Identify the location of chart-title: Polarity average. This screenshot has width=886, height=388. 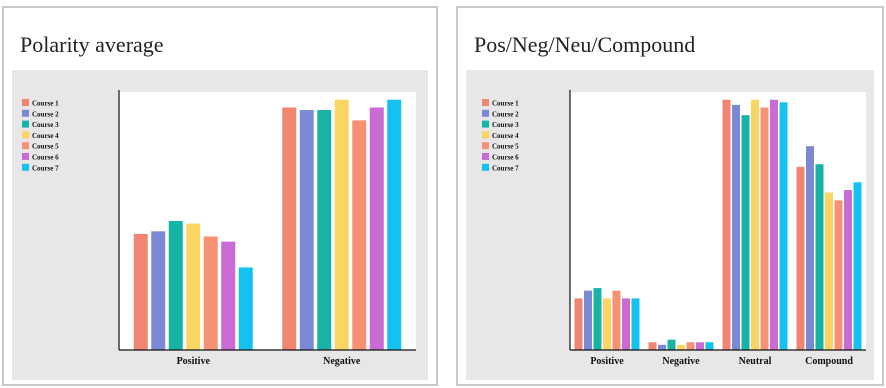
(92, 44).